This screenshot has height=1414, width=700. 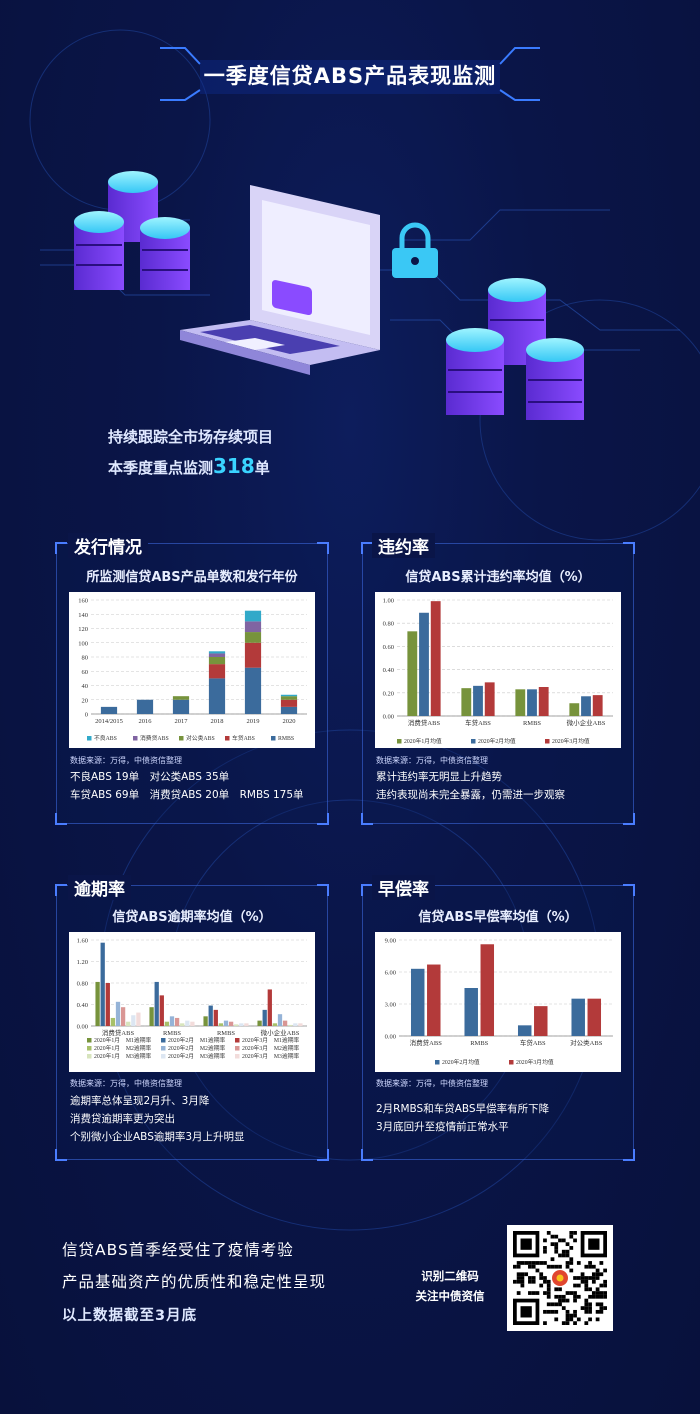 What do you see at coordinates (390, 1005) in the screenshot?
I see `y-tick-label: 3.00` at bounding box center [390, 1005].